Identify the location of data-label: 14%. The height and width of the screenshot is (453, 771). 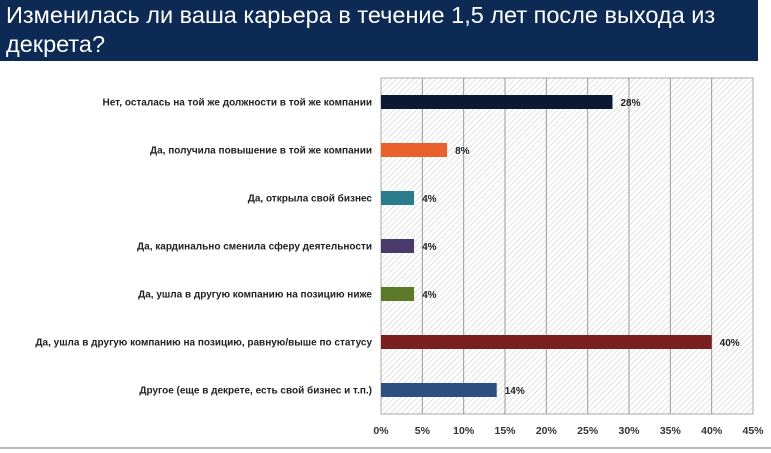
(515, 391).